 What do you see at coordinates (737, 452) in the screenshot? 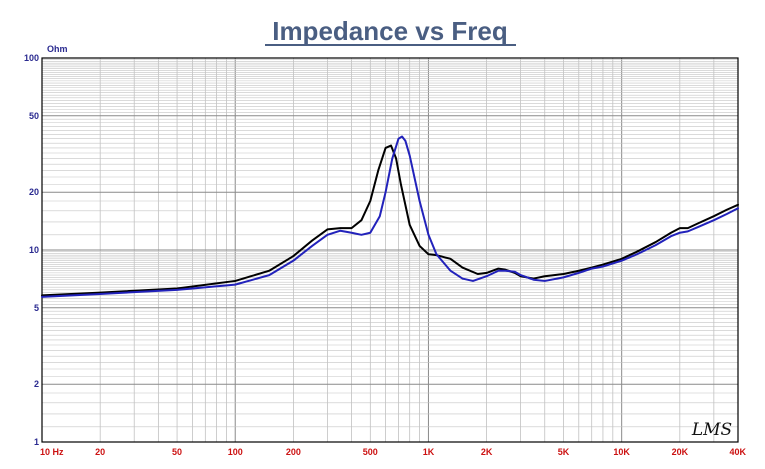
I see `x-tick-label: 40K` at bounding box center [737, 452].